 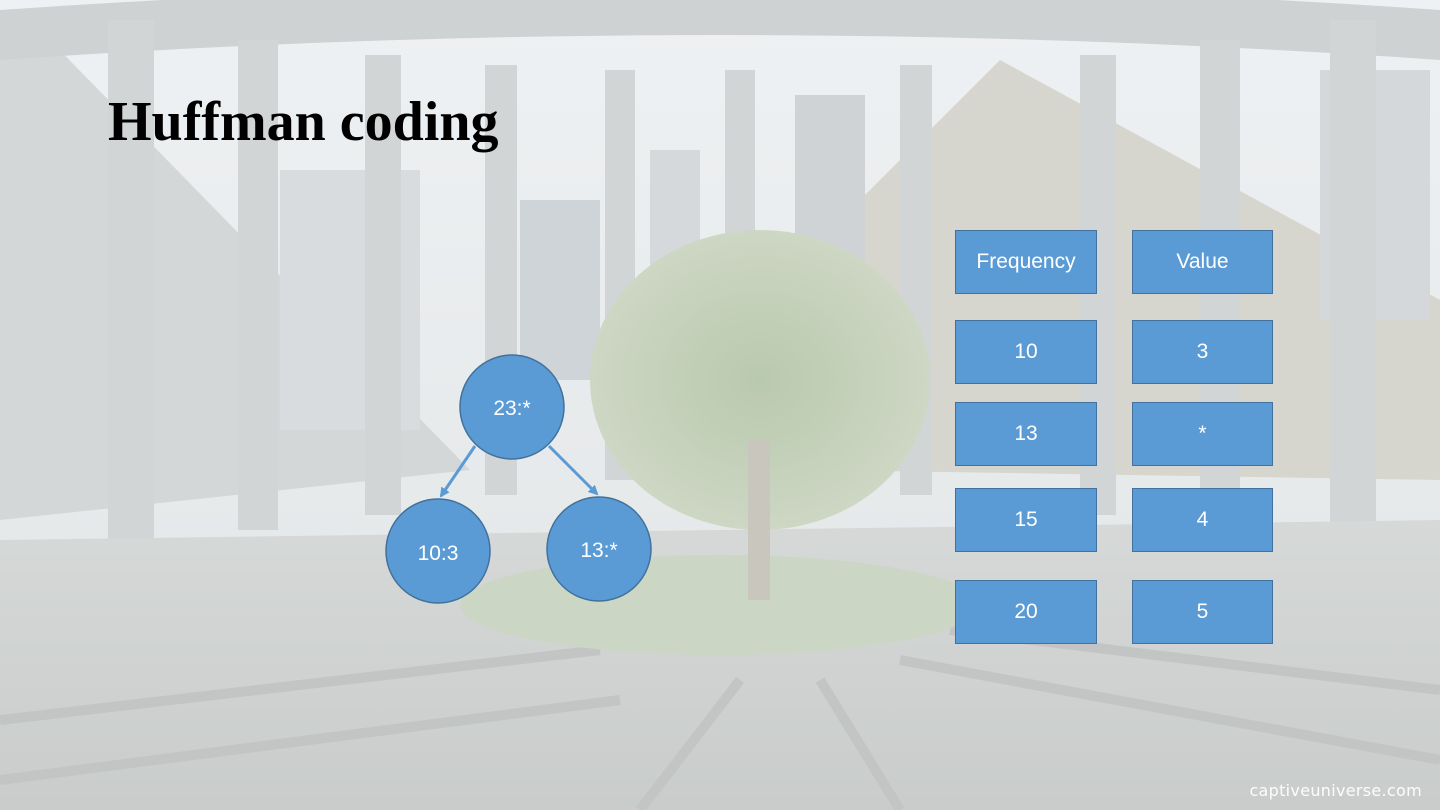 I want to click on tree-edge-right, so click(x=573, y=470).